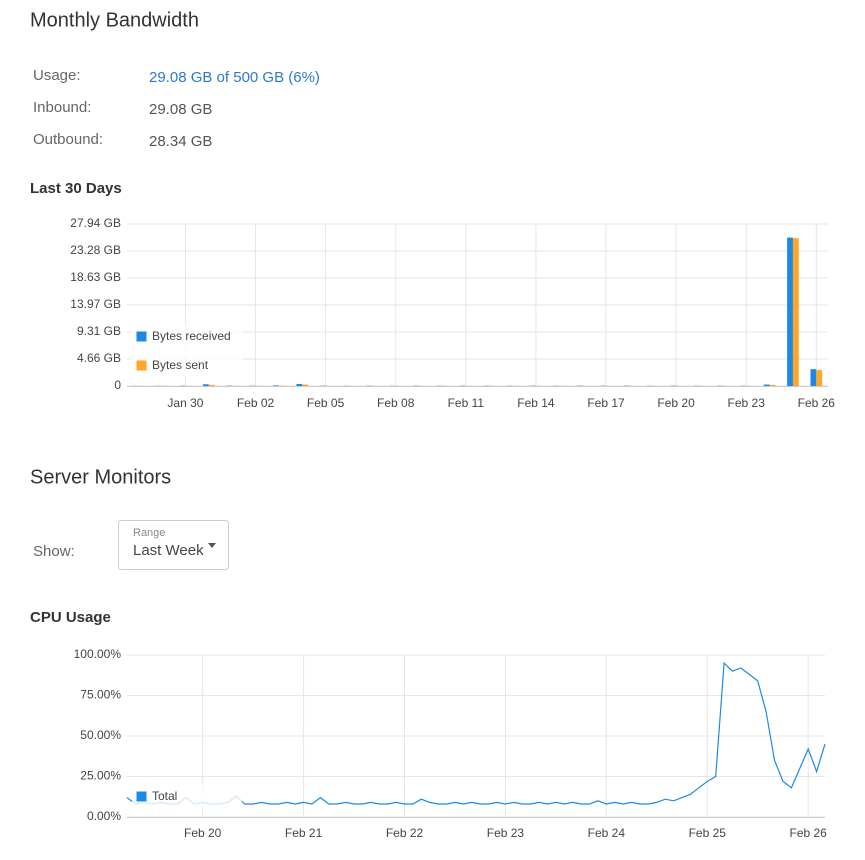  What do you see at coordinates (396, 403) in the screenshot?
I see `x-tick-label: Feb 08` at bounding box center [396, 403].